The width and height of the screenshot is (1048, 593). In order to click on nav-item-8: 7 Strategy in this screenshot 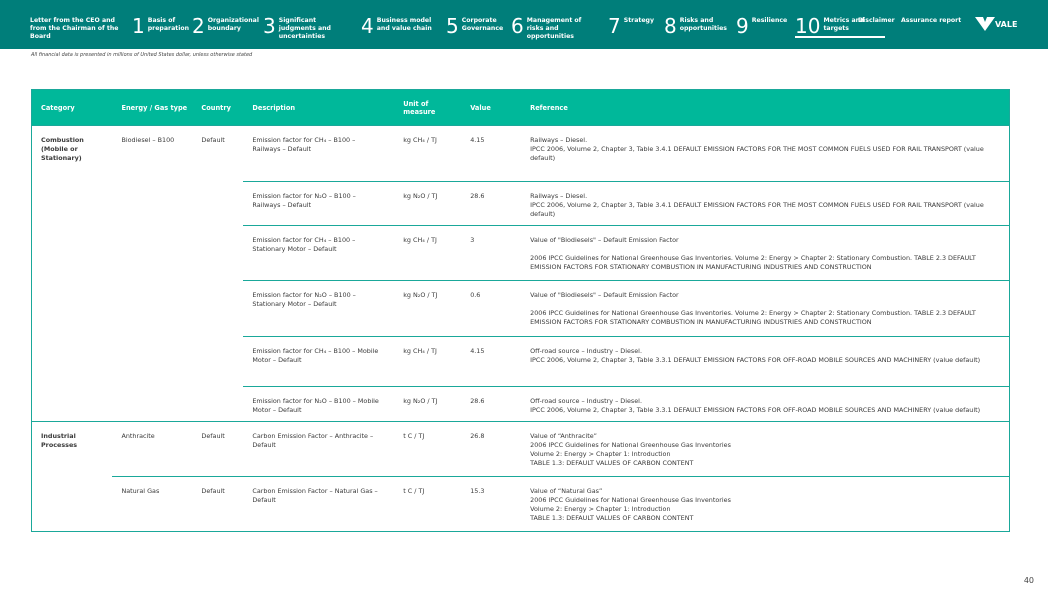, I will do `click(631, 26)`.